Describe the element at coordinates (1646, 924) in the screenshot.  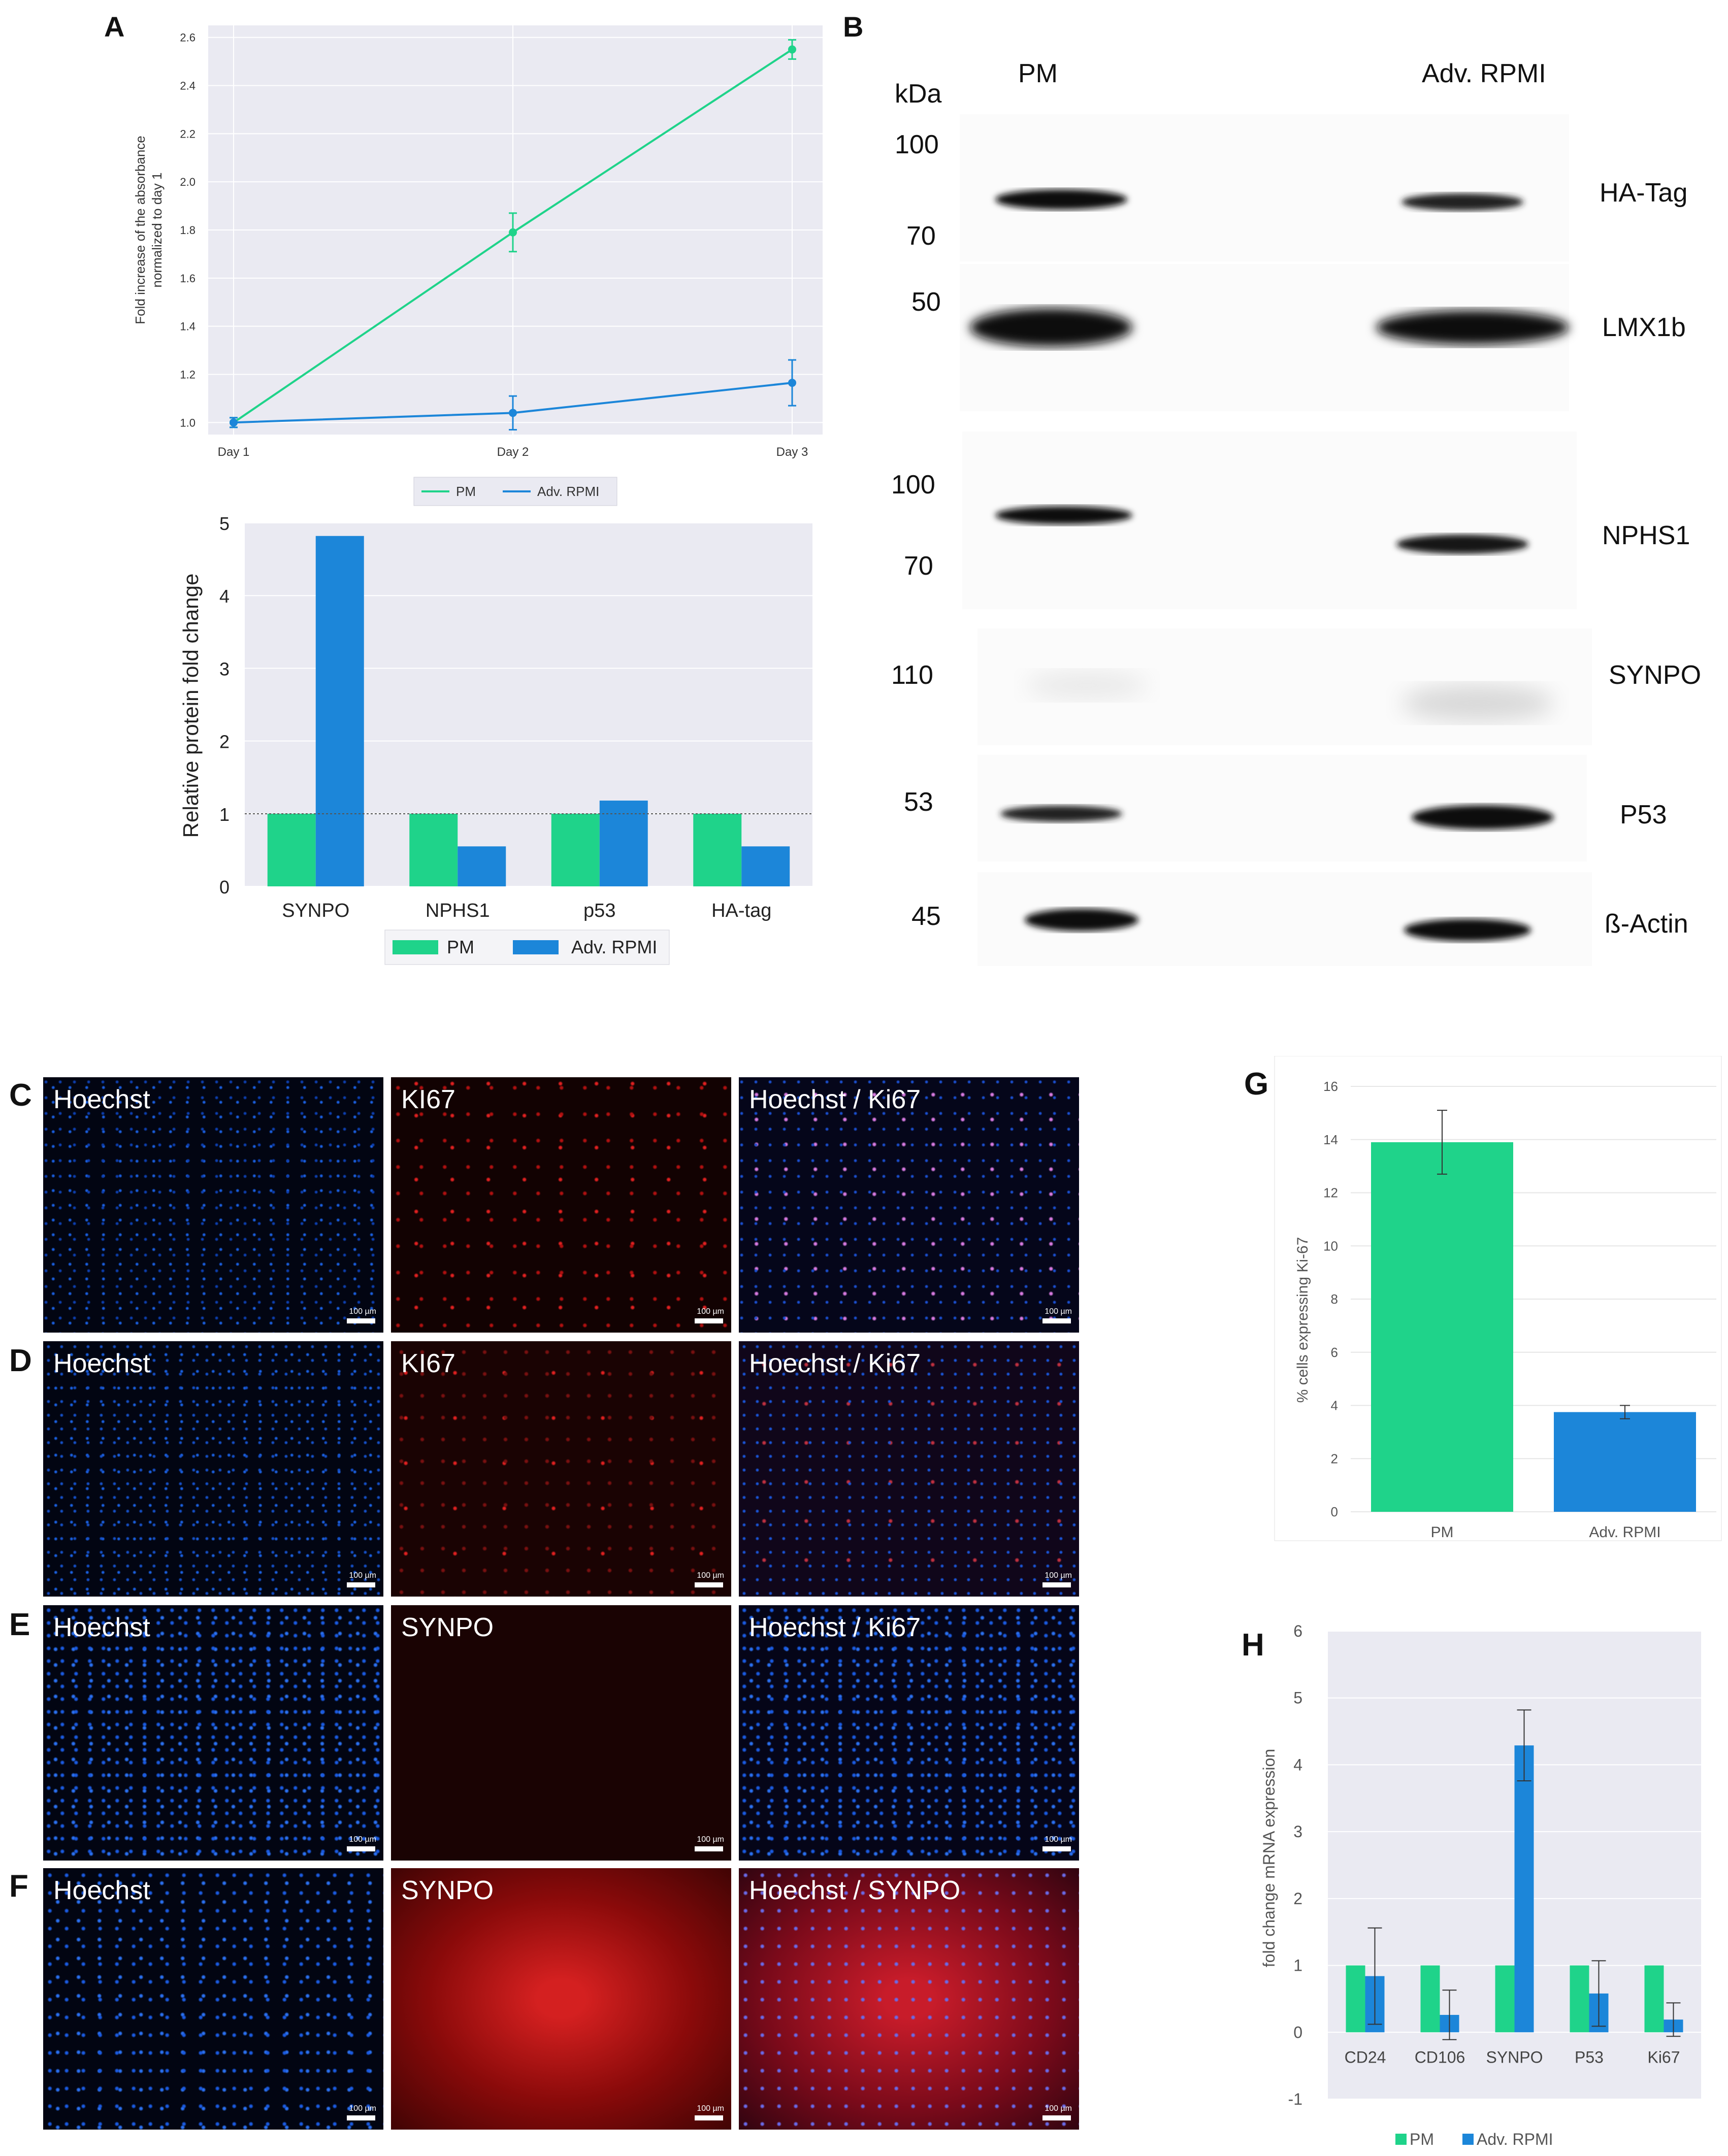
I see `target-b-actin: ß-Actin` at that location.